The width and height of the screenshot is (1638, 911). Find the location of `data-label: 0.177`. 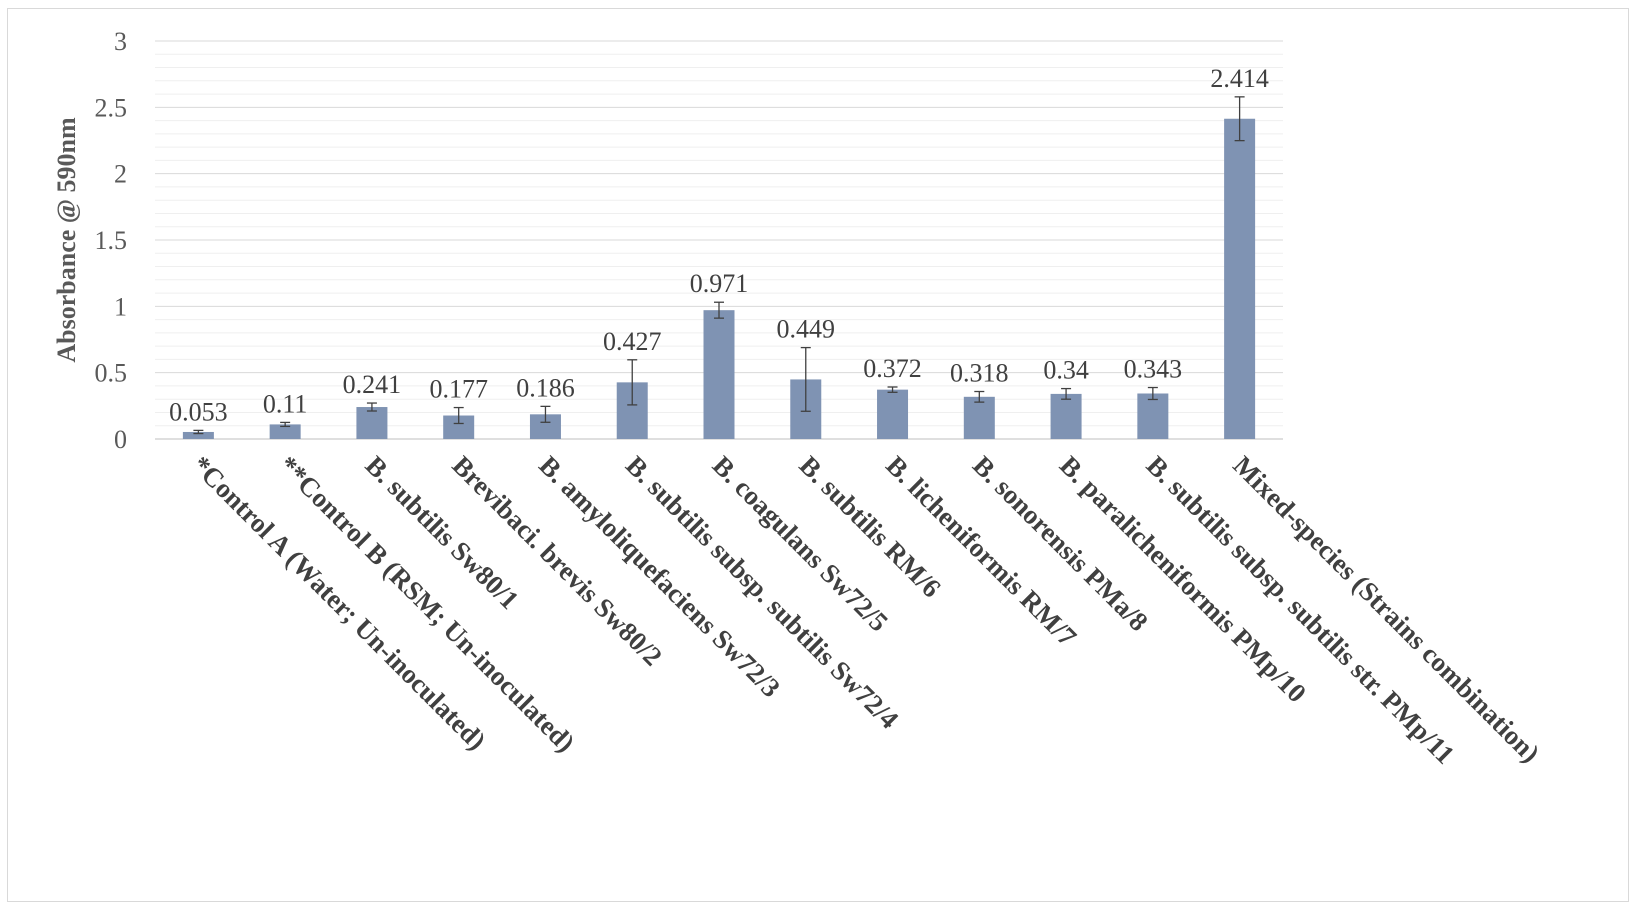

data-label: 0.177 is located at coordinates (458, 389).